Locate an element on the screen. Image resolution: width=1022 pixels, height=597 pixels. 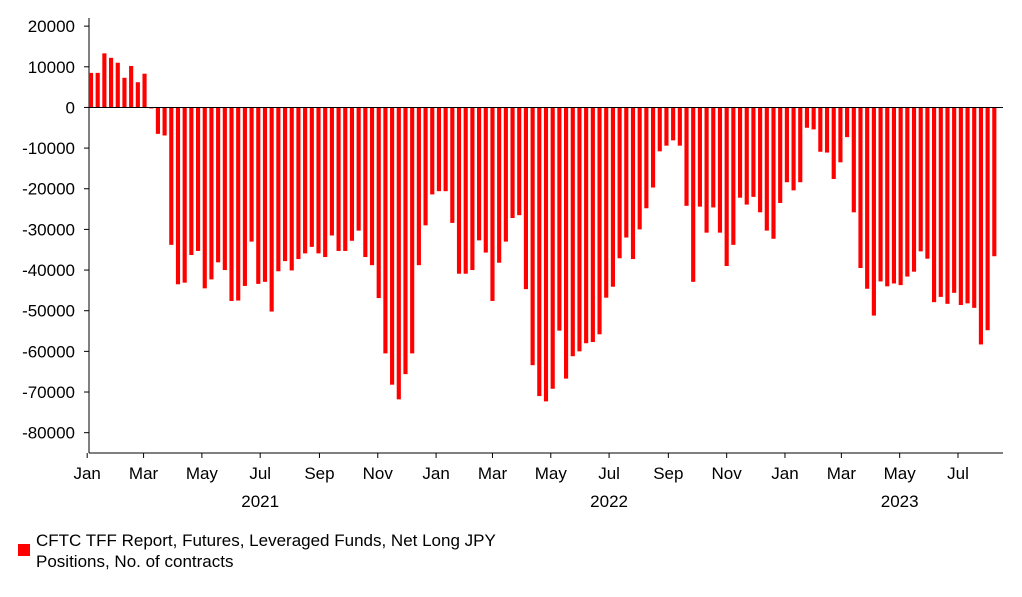
y-tick-label: -30000 is located at coordinates (48, 229).